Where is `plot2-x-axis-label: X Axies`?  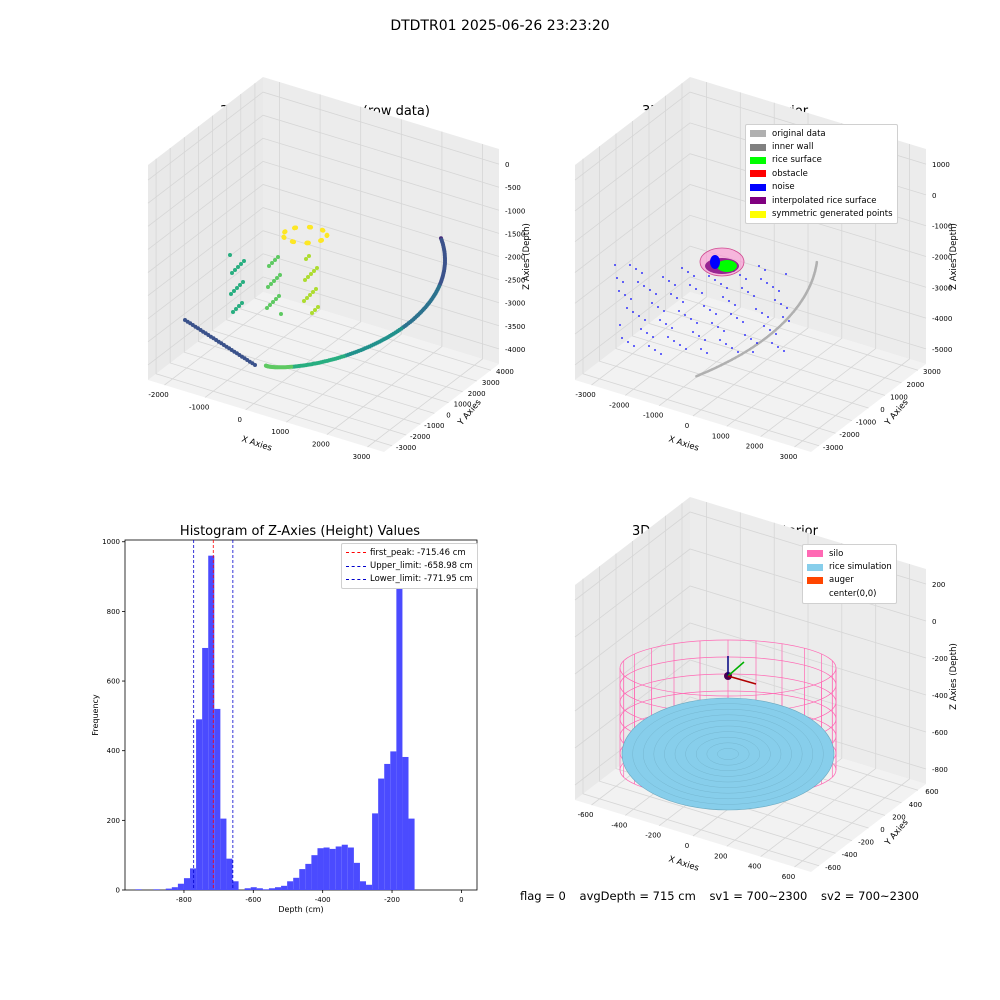
plot2-x-axis-label: X Axies is located at coordinates (683, 443).